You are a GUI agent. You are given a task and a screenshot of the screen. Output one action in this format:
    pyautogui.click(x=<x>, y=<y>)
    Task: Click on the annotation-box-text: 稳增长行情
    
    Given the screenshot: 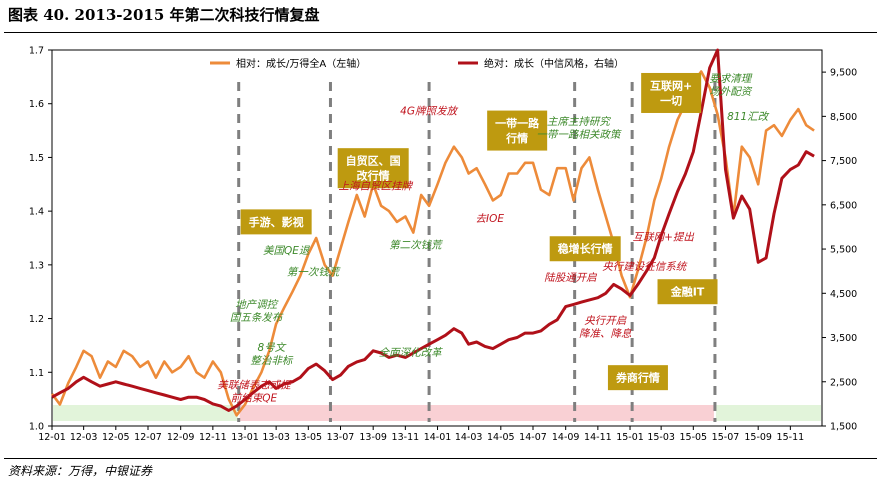 What is the action you would take?
    pyautogui.click(x=585, y=249)
    